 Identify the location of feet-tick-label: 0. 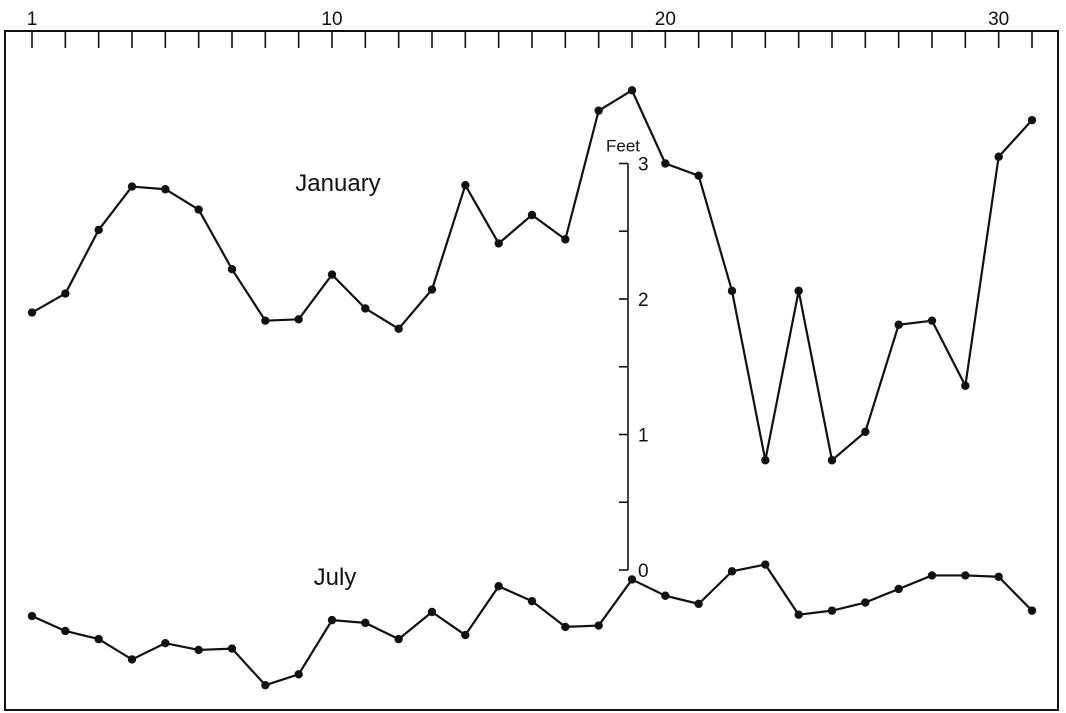
(643, 571).